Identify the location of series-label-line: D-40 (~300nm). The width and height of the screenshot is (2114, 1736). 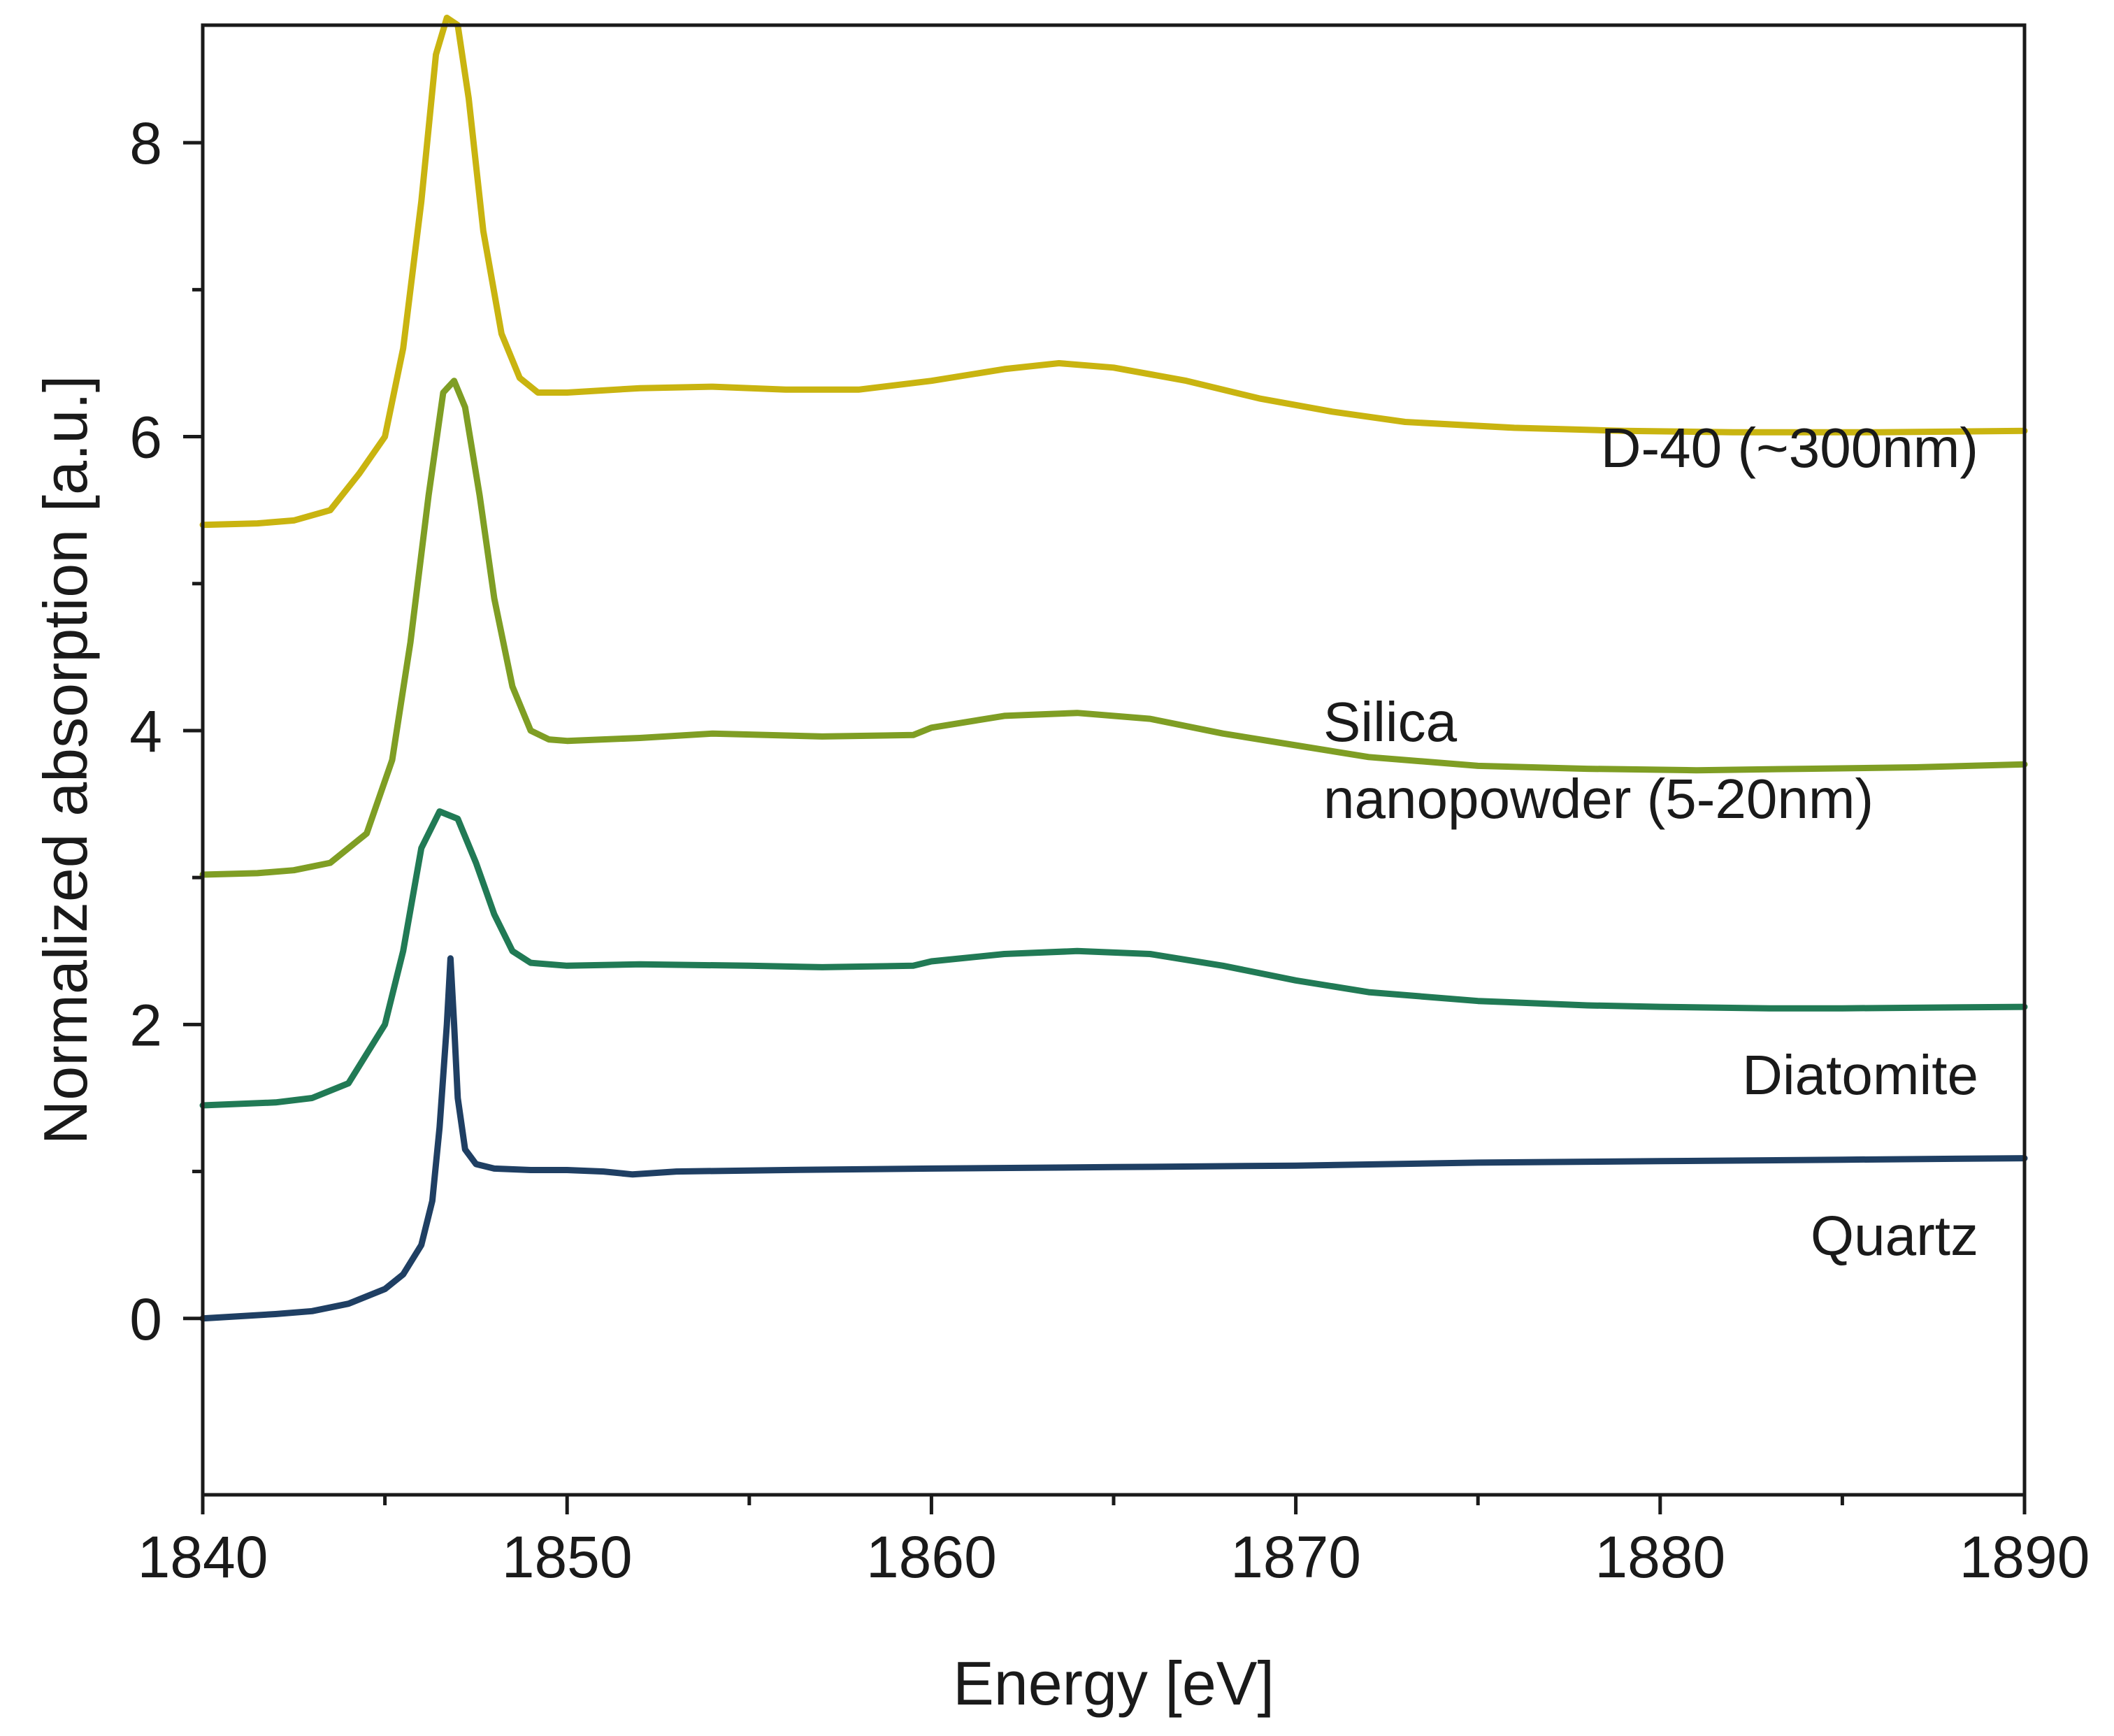
(1789, 448).